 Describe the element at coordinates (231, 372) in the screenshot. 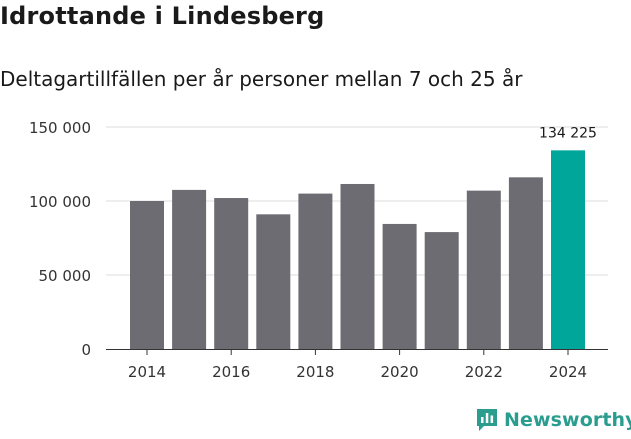

I see `x-tick-label: 2016` at that location.